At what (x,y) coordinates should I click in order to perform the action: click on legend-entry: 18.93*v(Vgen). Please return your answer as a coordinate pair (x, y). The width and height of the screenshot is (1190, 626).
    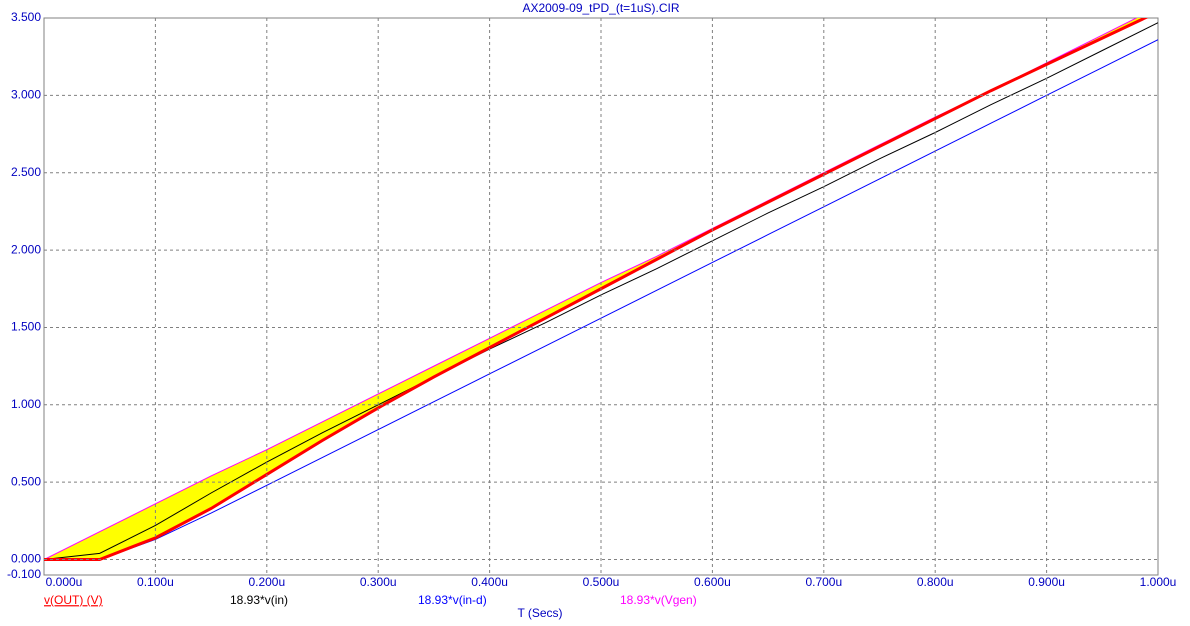
    Looking at the image, I should click on (658, 600).